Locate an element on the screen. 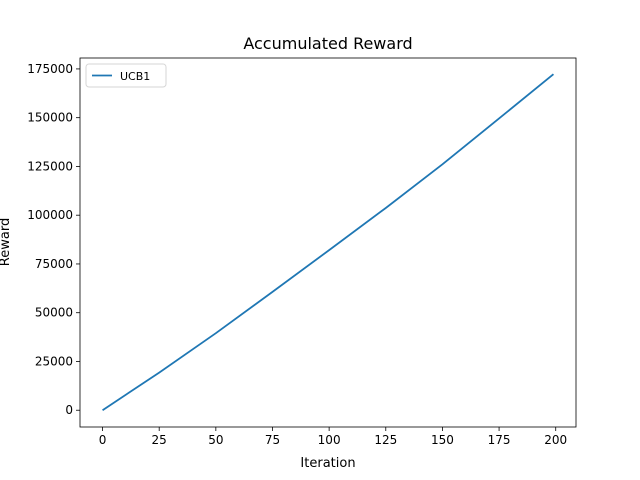  x-tick-label: 25 is located at coordinates (159, 440).